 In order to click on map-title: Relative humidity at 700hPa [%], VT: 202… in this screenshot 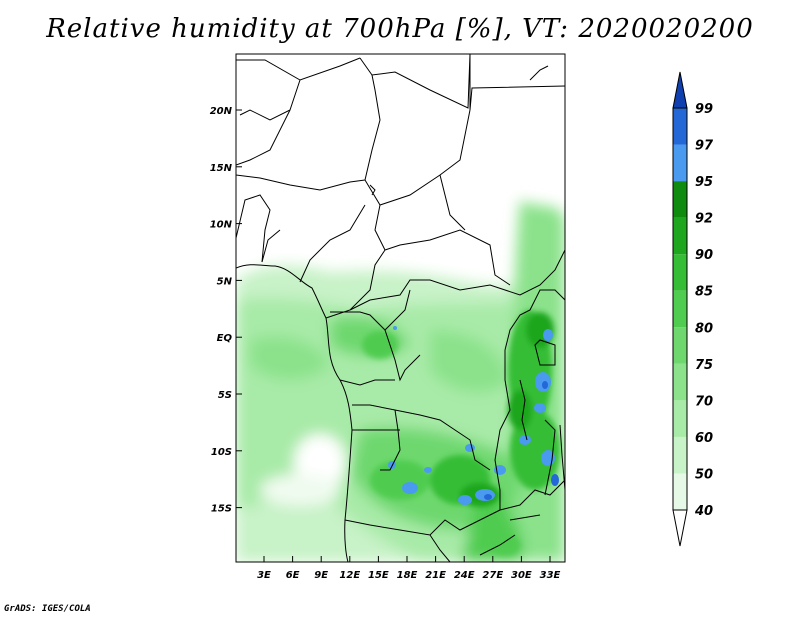, I will do `click(400, 29)`.